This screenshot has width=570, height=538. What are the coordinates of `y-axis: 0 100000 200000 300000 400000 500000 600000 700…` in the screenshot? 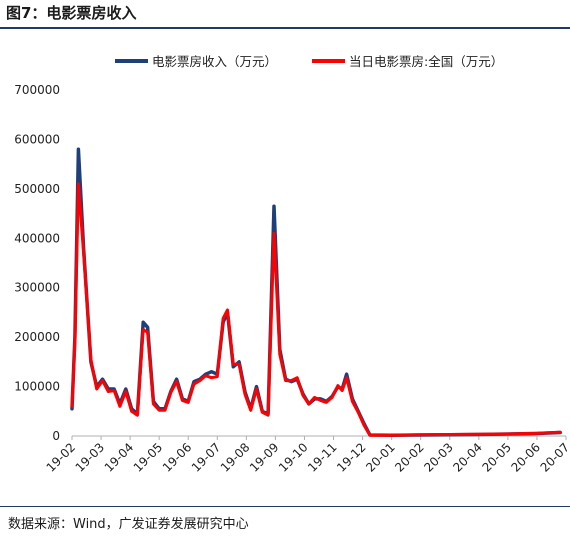 It's located at (37, 263).